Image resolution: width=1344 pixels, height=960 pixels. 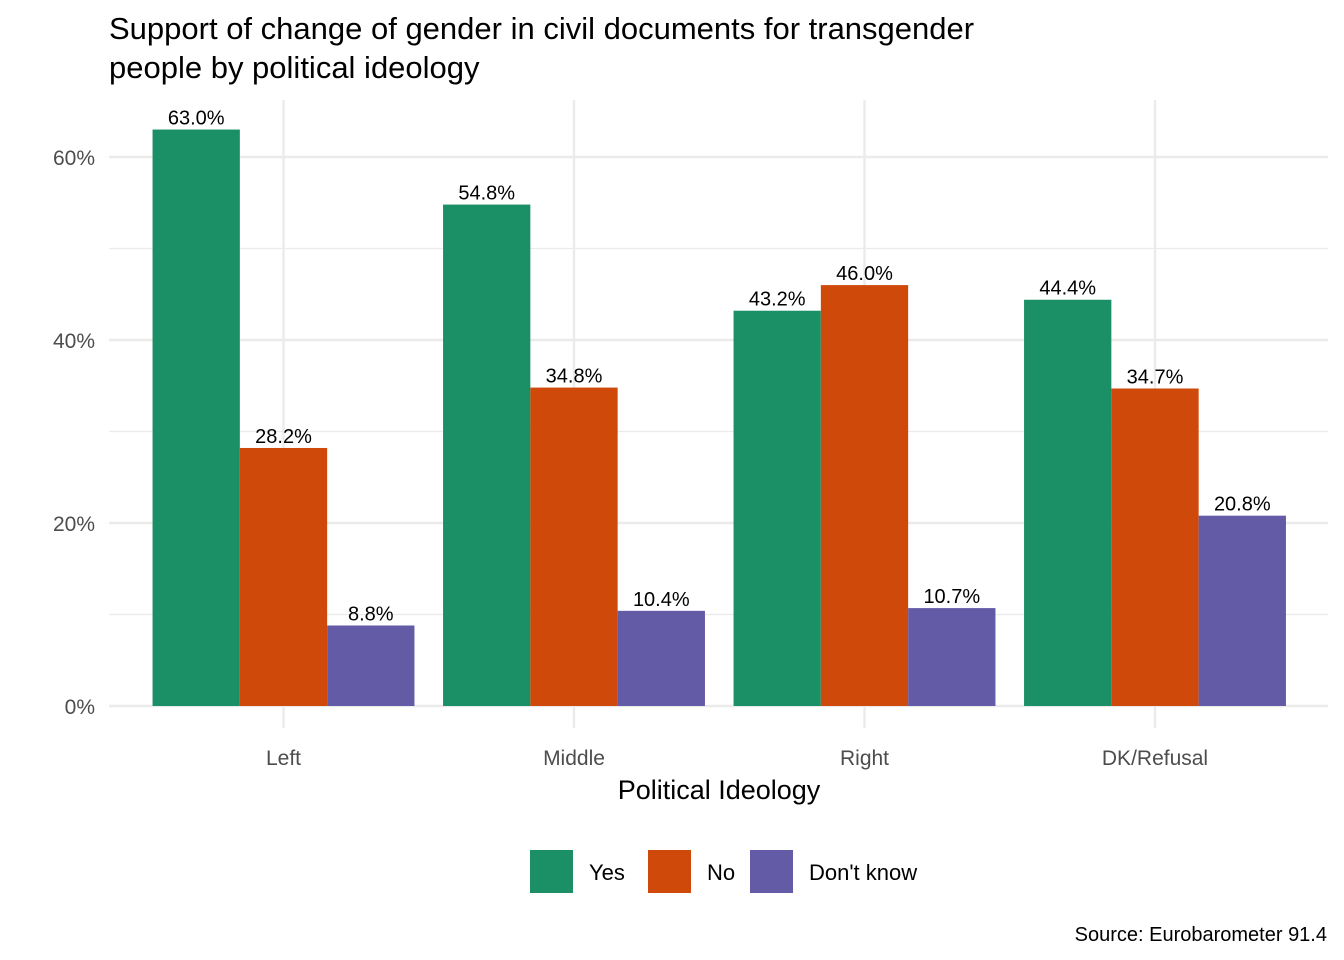 I want to click on data-label: 54.8%, so click(x=486, y=194).